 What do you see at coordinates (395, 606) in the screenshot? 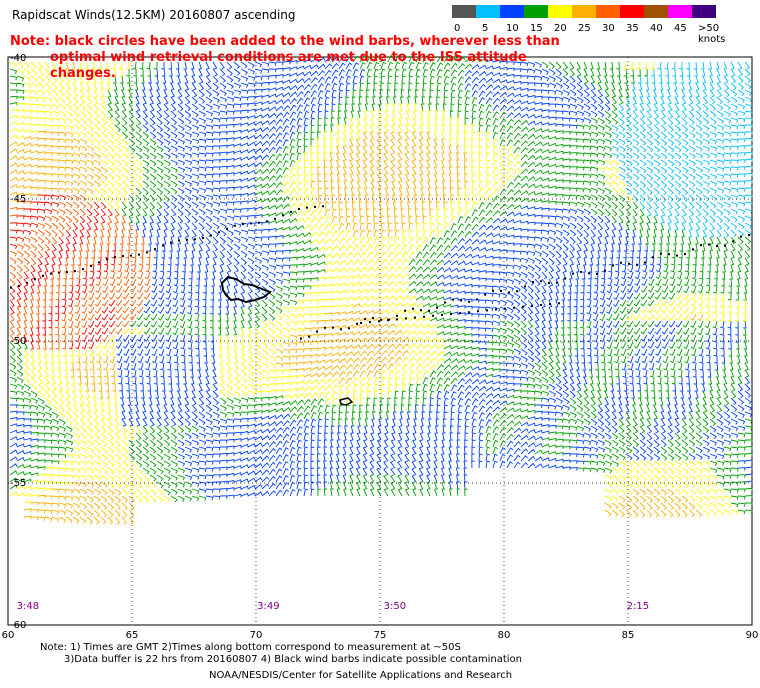
I see `time-label: 3:50` at bounding box center [395, 606].